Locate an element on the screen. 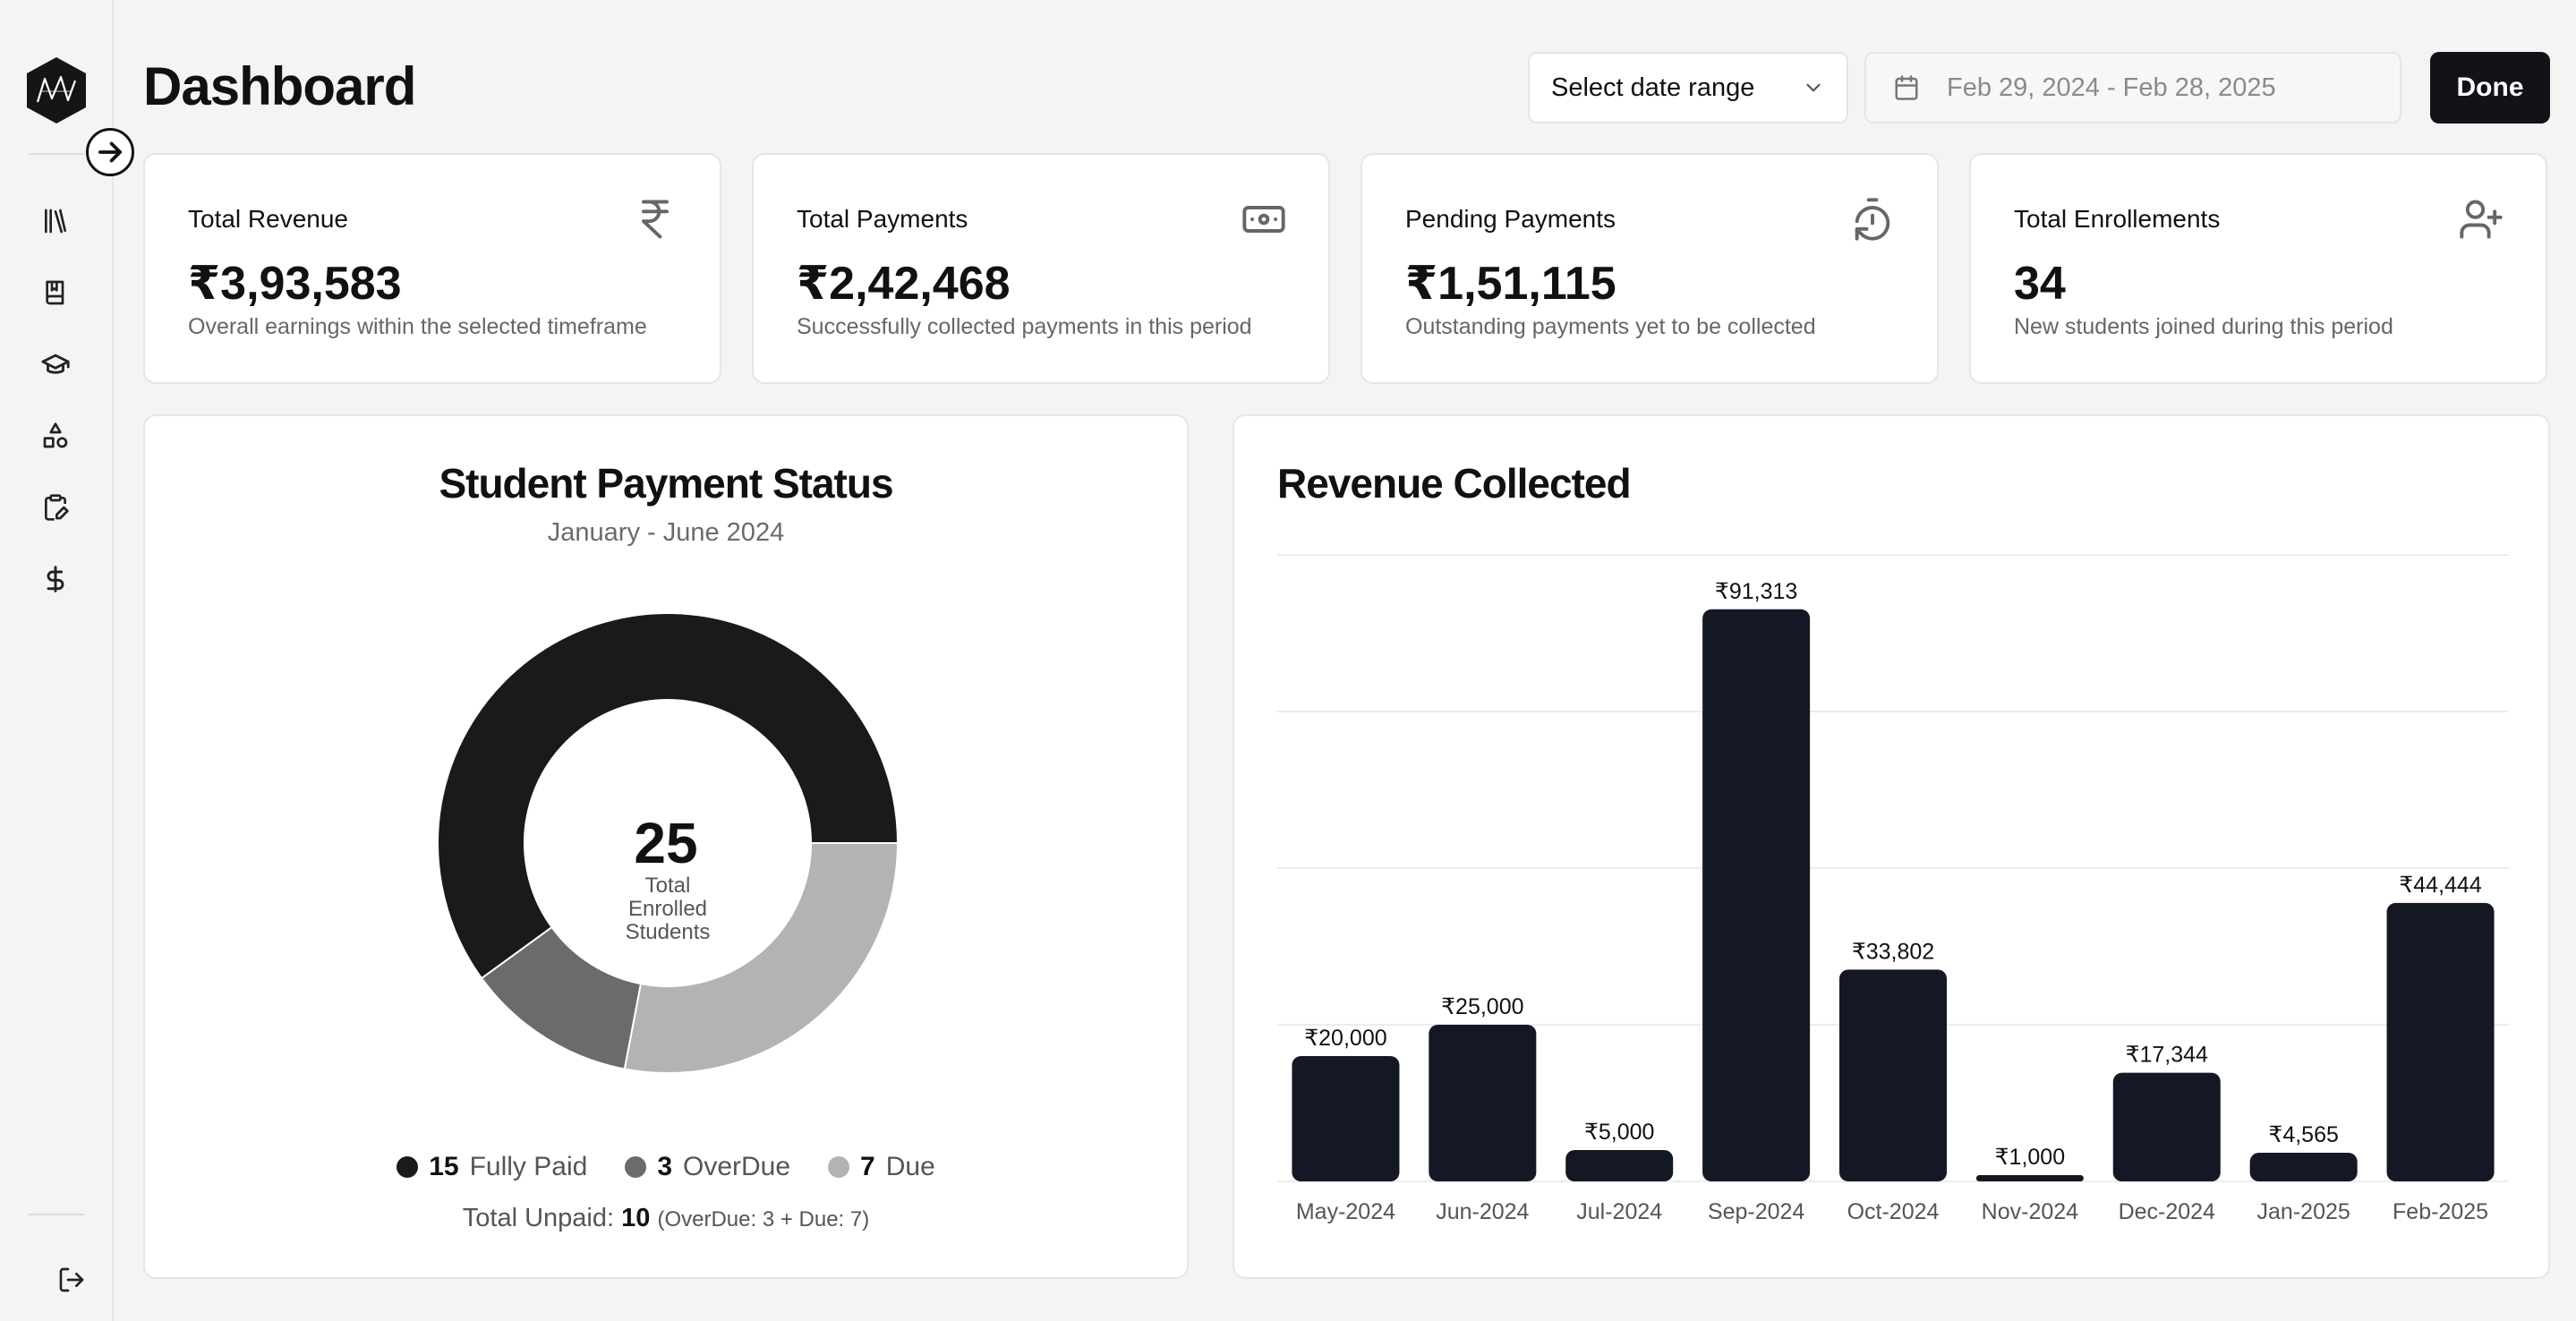 Image resolution: width=2576 pixels, height=1321 pixels. payment-status-title: Student Payment Status is located at coordinates (666, 484).